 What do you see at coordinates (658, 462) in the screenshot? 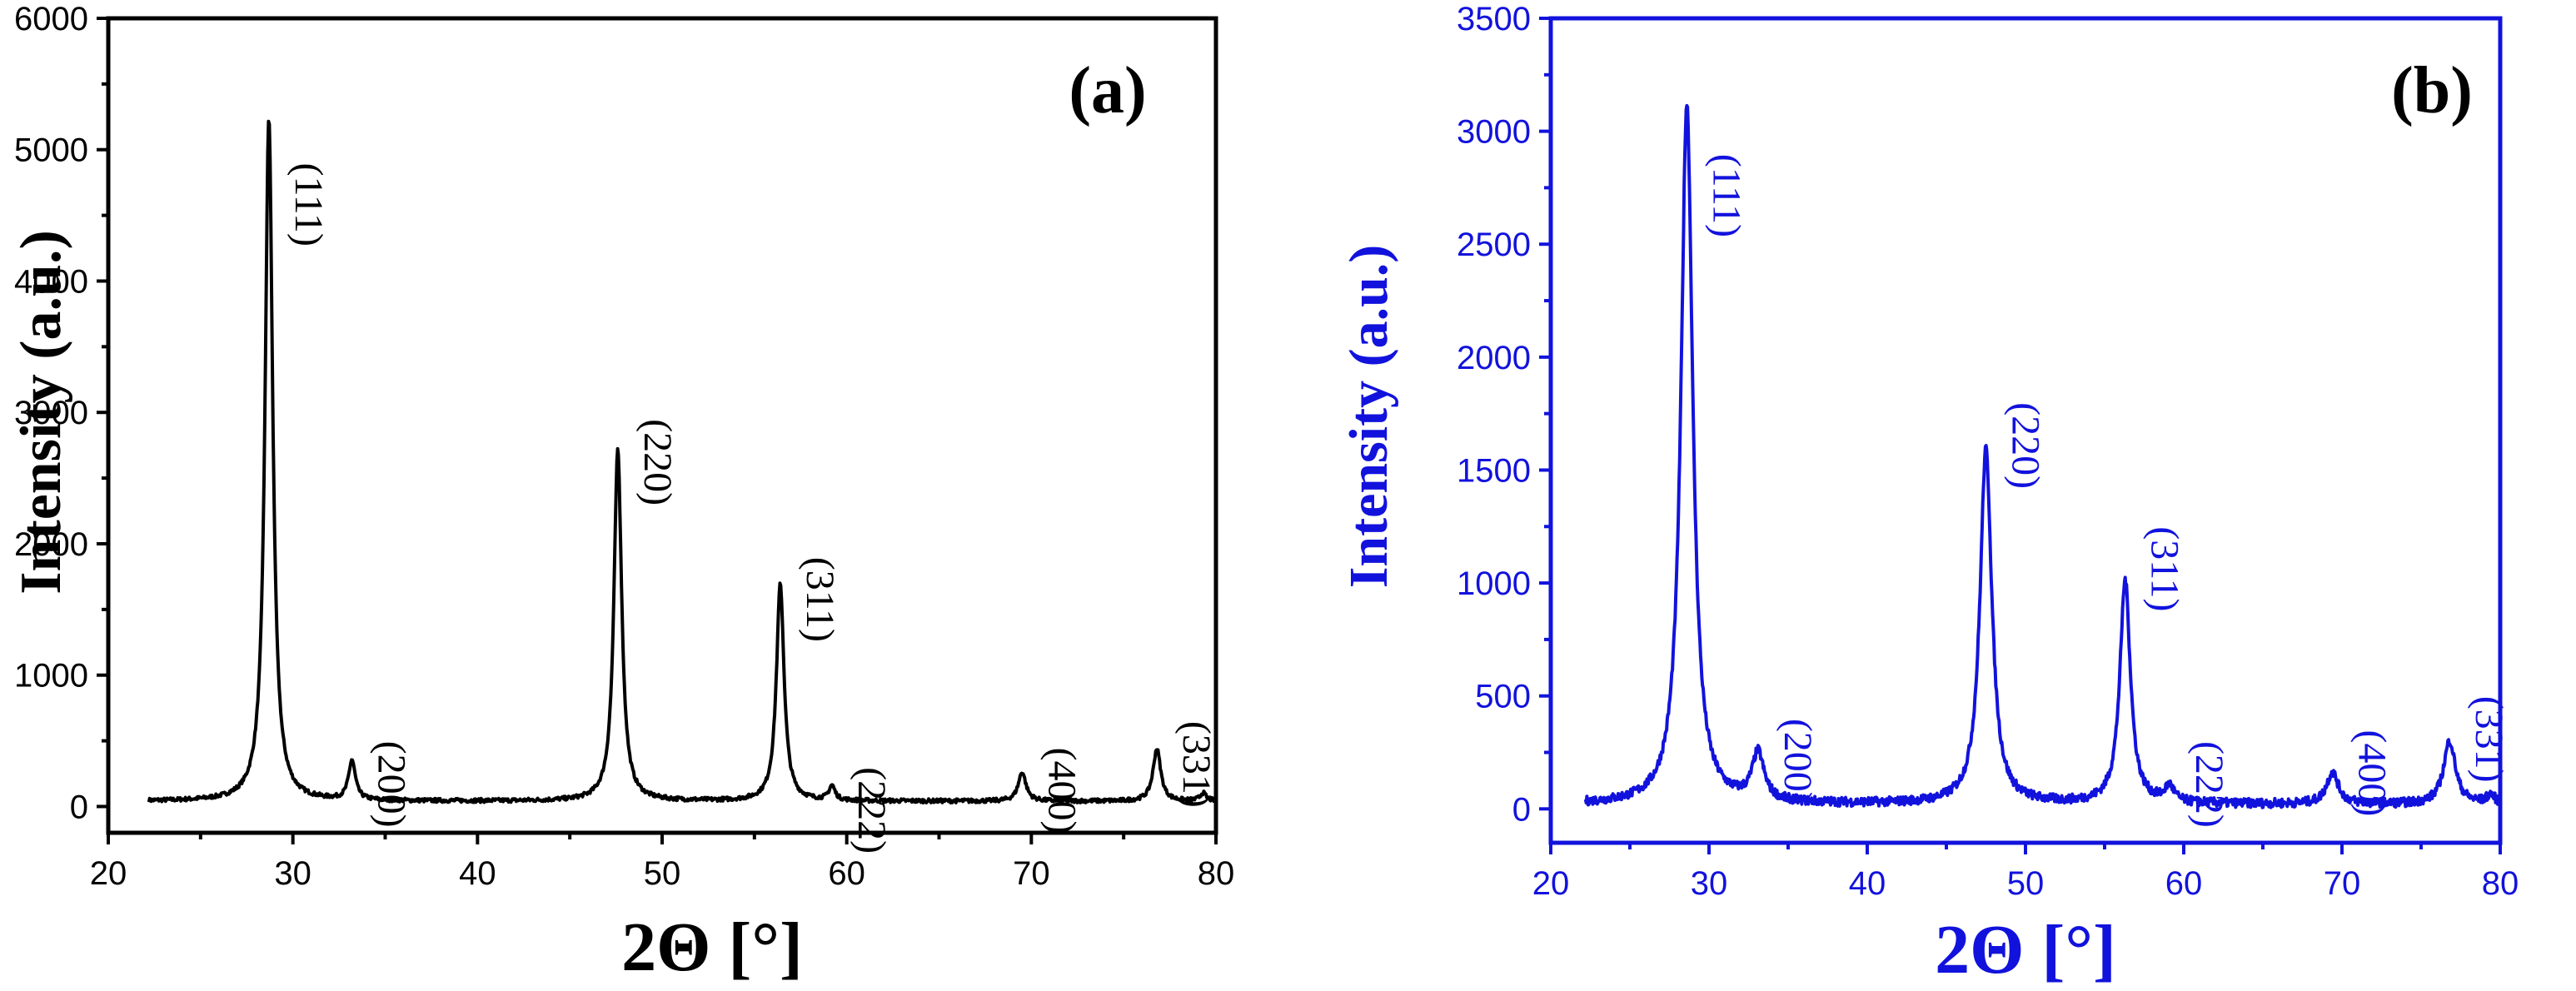
I see `panel-a-peak-label: (220)` at bounding box center [658, 462].